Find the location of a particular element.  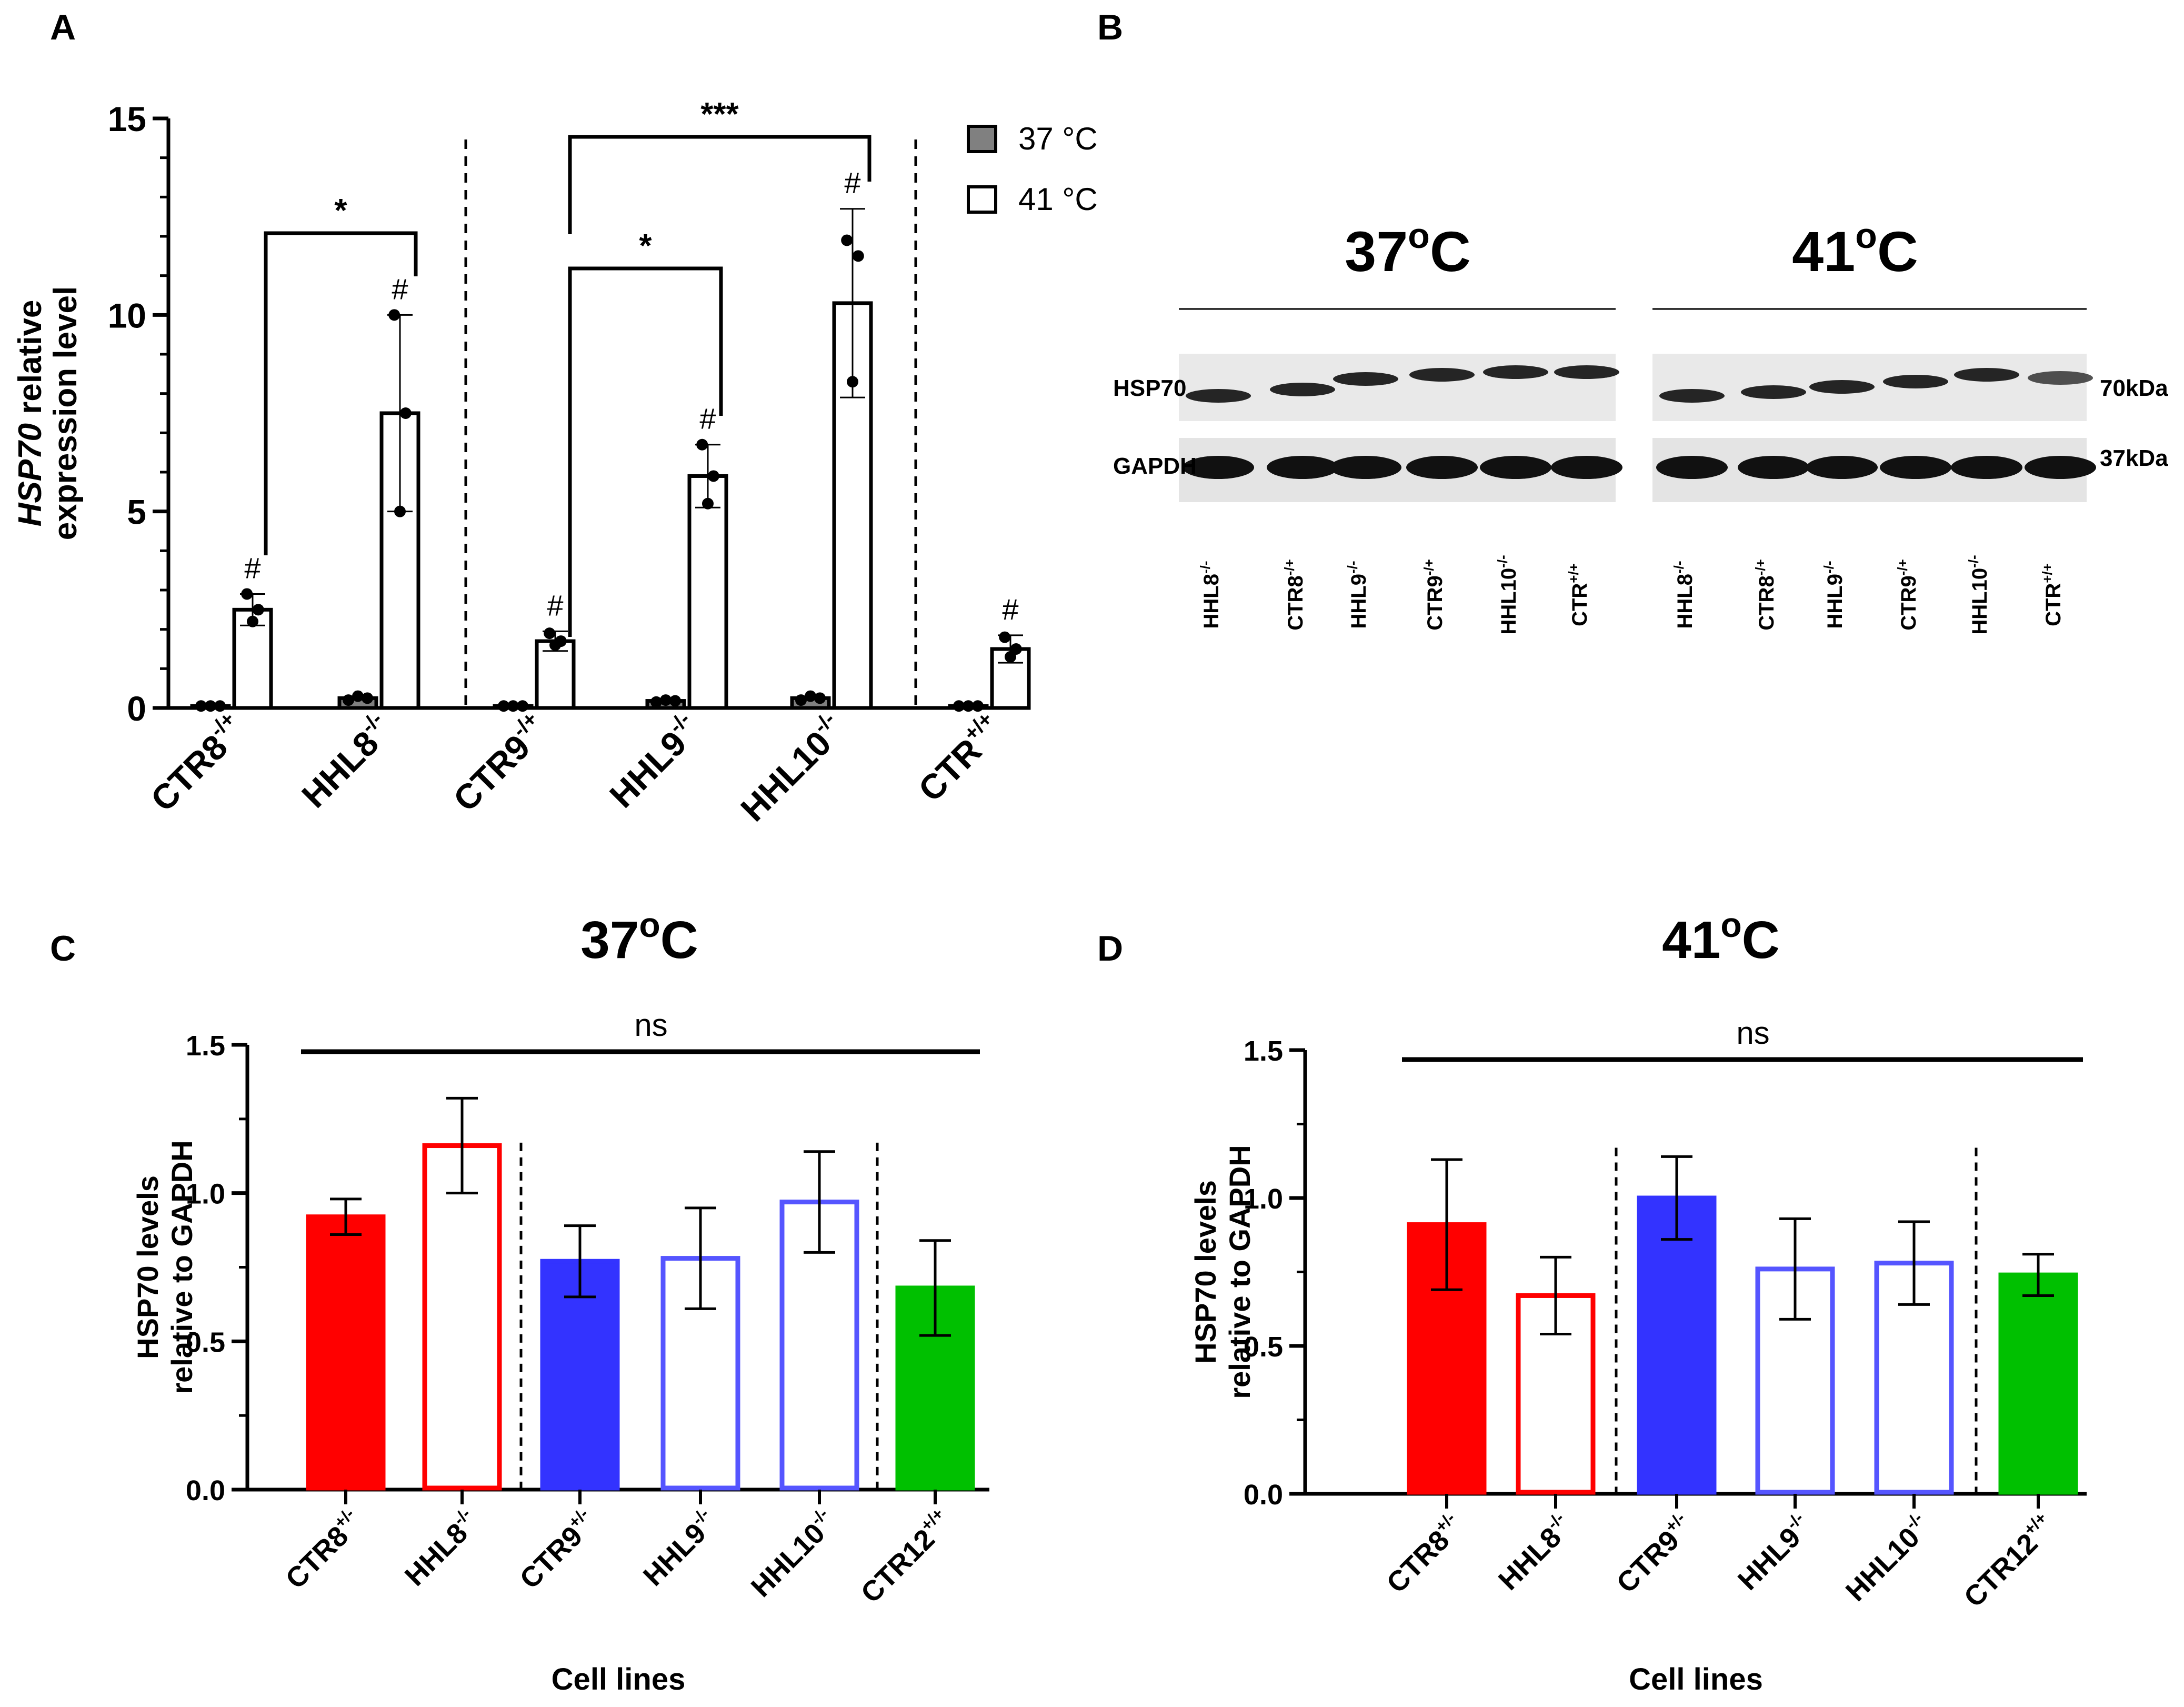

x-tick-label: CTR9-/+ is located at coordinates (499, 763).